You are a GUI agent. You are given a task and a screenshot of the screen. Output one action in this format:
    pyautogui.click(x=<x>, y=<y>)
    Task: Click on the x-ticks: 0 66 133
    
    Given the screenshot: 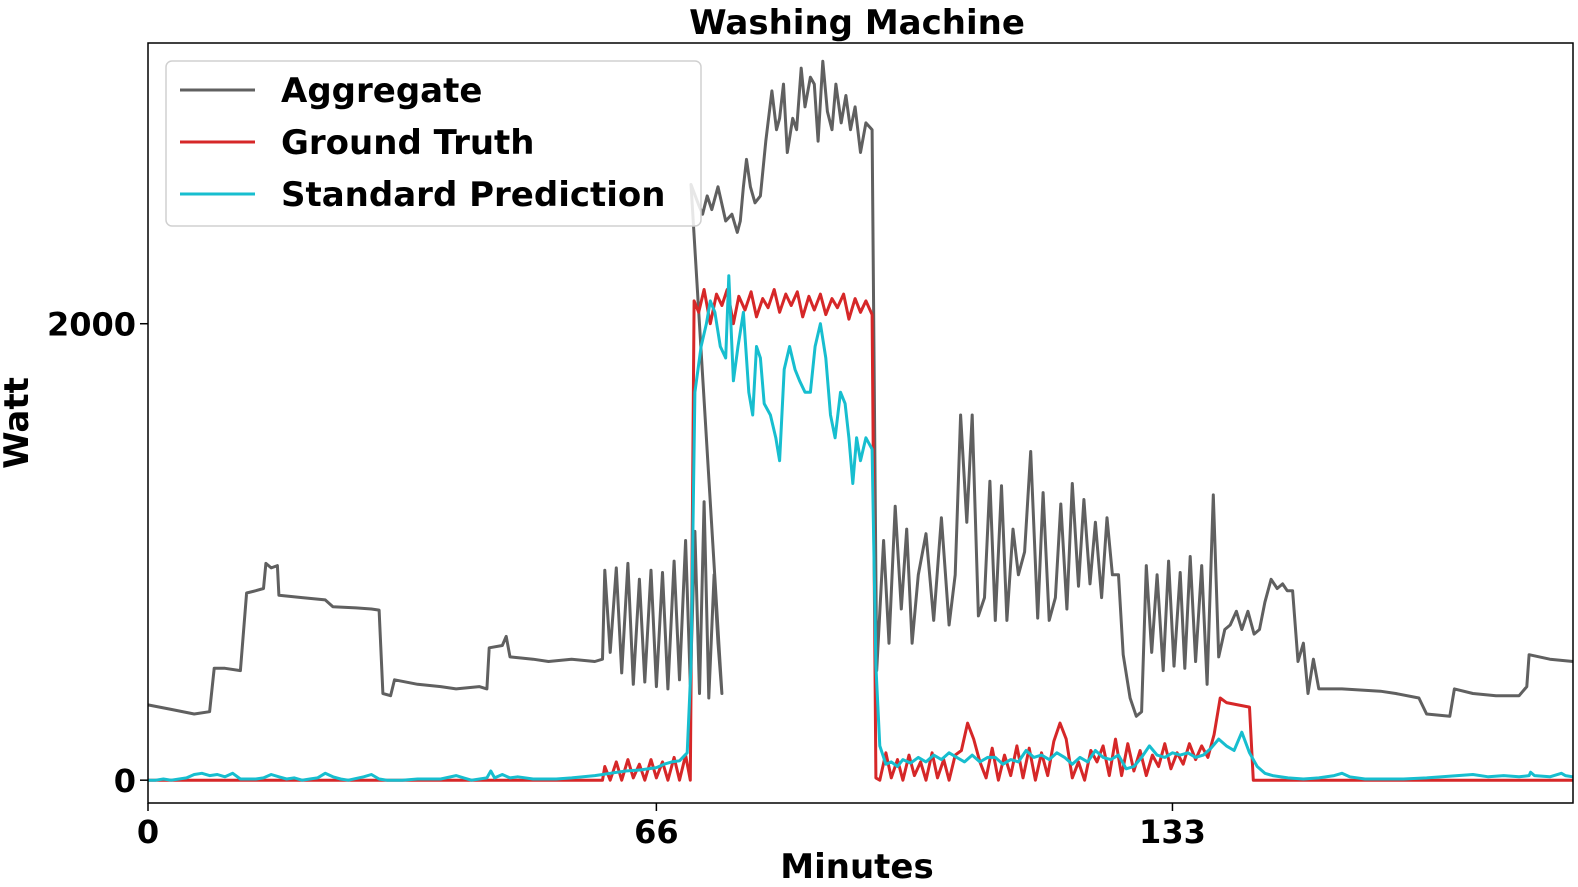 What is the action you would take?
    pyautogui.click(x=671, y=827)
    